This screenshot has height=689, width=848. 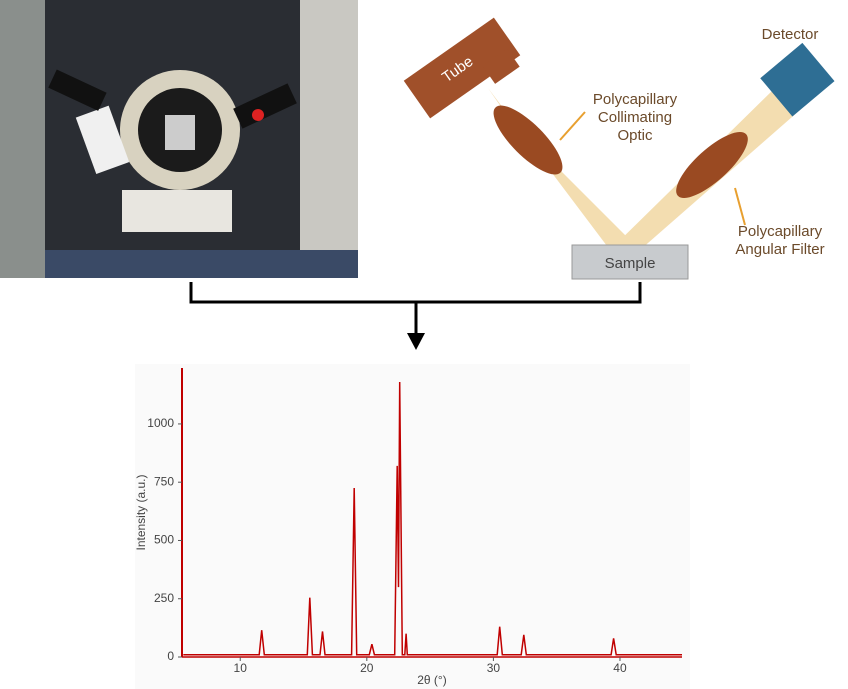 What do you see at coordinates (620, 668) in the screenshot?
I see `x-tick-label: 40` at bounding box center [620, 668].